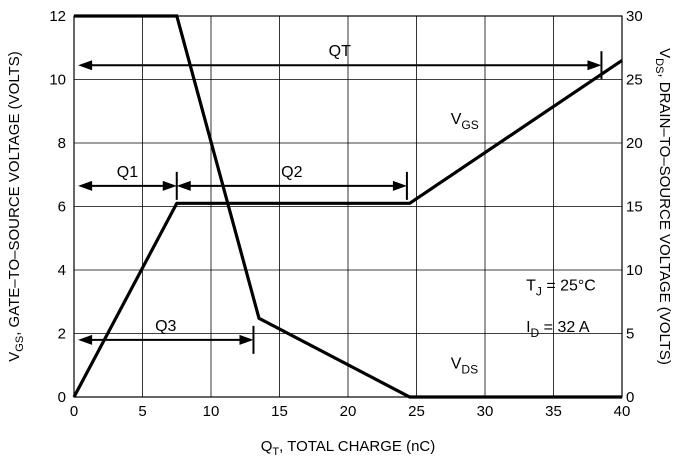 This screenshot has height=462, width=675. I want to click on q2-label: Q2, so click(291, 172).